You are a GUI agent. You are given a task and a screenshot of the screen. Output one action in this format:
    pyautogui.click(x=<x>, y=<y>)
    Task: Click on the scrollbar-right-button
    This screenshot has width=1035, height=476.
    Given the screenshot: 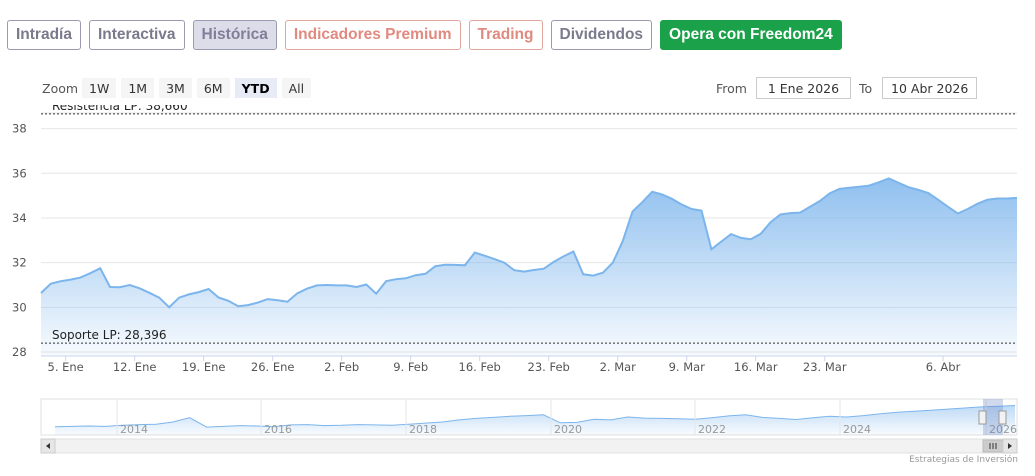 What is the action you would take?
    pyautogui.click(x=1010, y=446)
    